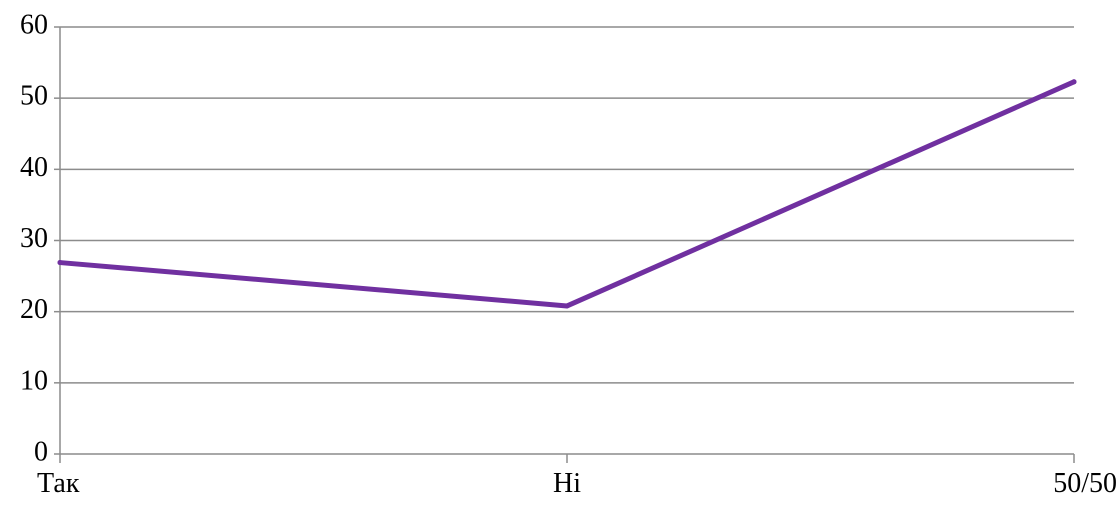  I want to click on y-tick-label: 40, so click(34, 167).